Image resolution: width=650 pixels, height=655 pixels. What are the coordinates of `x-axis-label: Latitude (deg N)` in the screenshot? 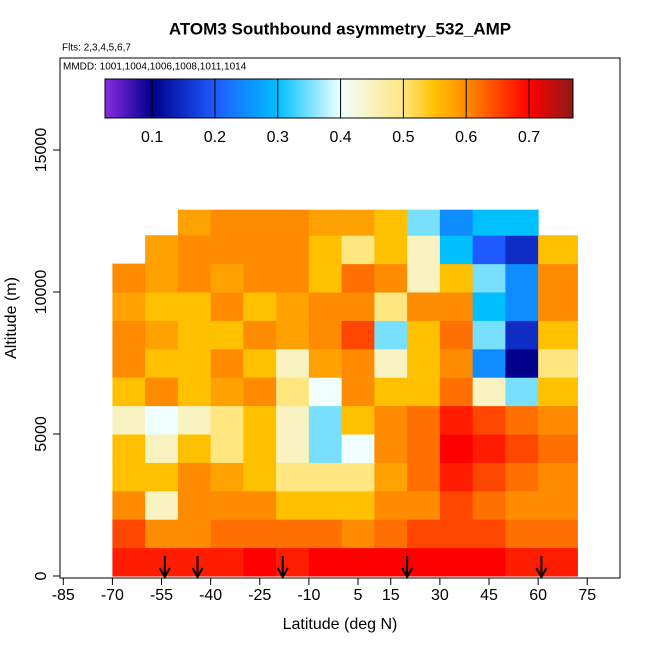 It's located at (340, 624).